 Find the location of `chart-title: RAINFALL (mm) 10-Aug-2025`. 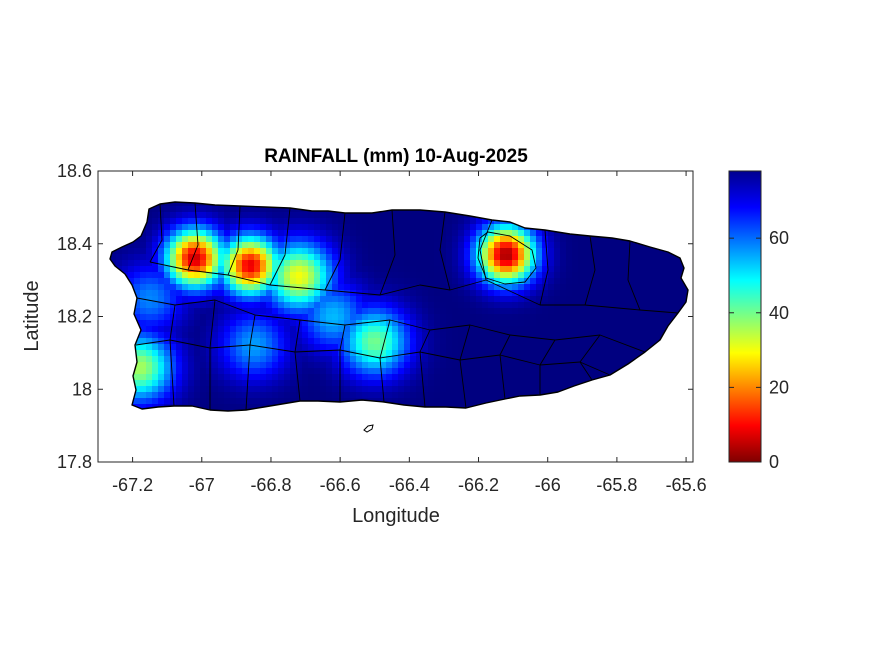

chart-title: RAINFALL (mm) 10-Aug-2025 is located at coordinates (396, 156).